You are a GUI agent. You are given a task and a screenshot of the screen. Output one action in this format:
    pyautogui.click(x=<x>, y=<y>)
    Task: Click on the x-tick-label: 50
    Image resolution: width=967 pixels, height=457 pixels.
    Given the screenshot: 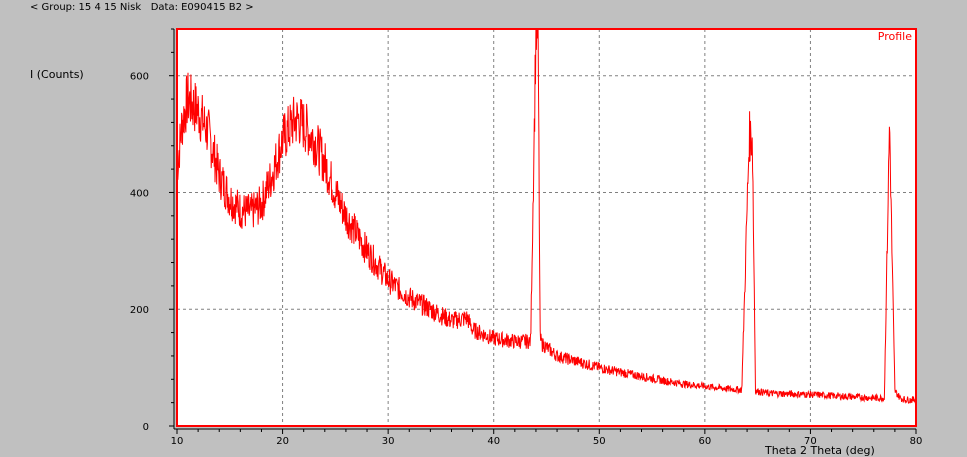 What is the action you would take?
    pyautogui.click(x=599, y=441)
    